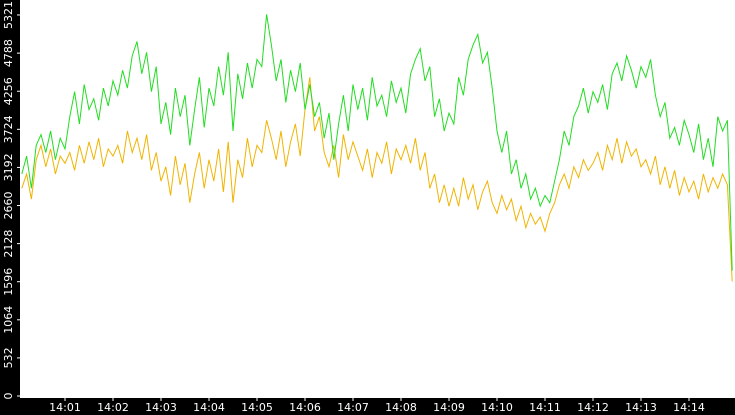 The height and width of the screenshot is (415, 735). What do you see at coordinates (8, 396) in the screenshot?
I see `y-tick-label: 0` at bounding box center [8, 396].